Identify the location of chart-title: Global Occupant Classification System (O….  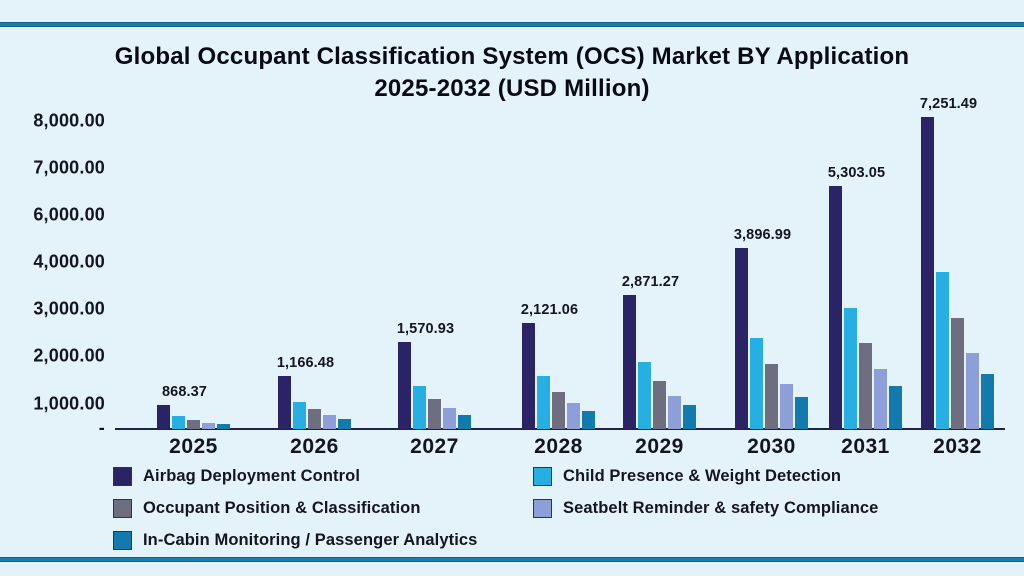
(512, 73).